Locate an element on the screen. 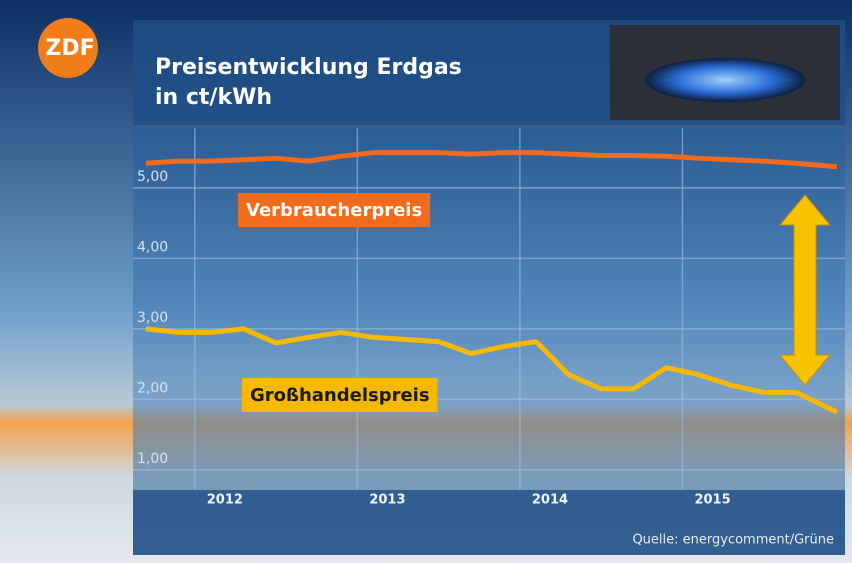 The image size is (852, 563). arrow-shape is located at coordinates (805, 290).